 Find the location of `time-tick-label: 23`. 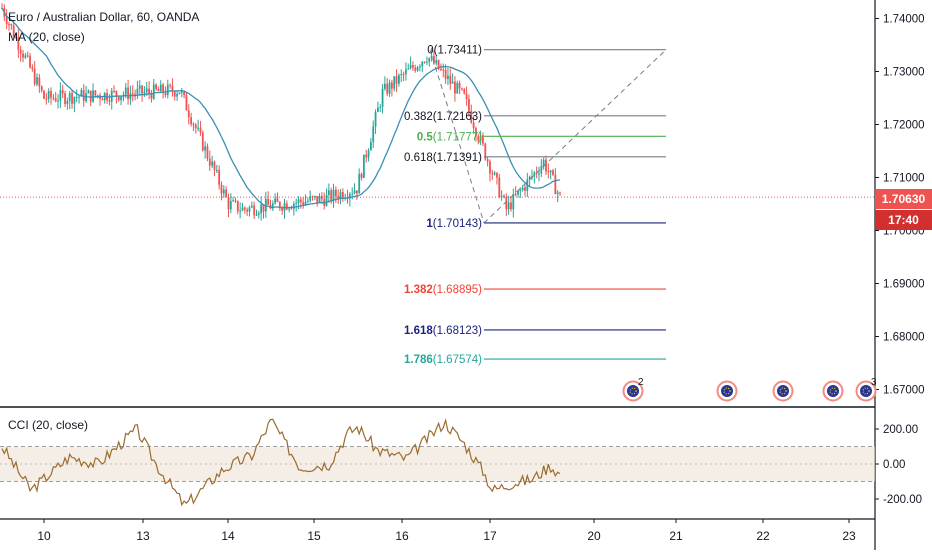

time-tick-label: 23 is located at coordinates (849, 536).